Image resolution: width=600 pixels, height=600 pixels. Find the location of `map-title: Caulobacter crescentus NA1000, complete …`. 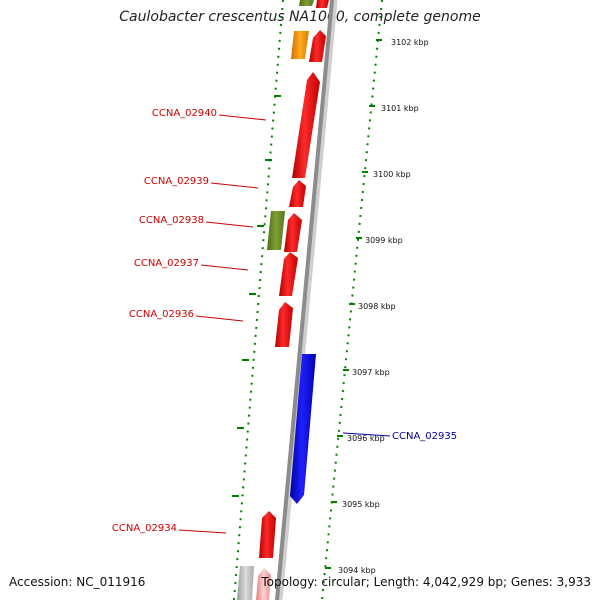

map-title: Caulobacter crescentus NA1000, complete … is located at coordinates (300, 17).